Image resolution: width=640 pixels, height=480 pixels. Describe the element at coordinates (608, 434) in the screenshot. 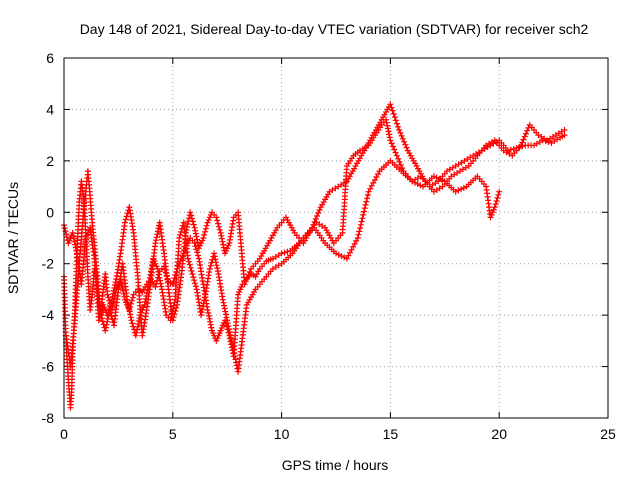

I see `x-tick-label: 25` at that location.